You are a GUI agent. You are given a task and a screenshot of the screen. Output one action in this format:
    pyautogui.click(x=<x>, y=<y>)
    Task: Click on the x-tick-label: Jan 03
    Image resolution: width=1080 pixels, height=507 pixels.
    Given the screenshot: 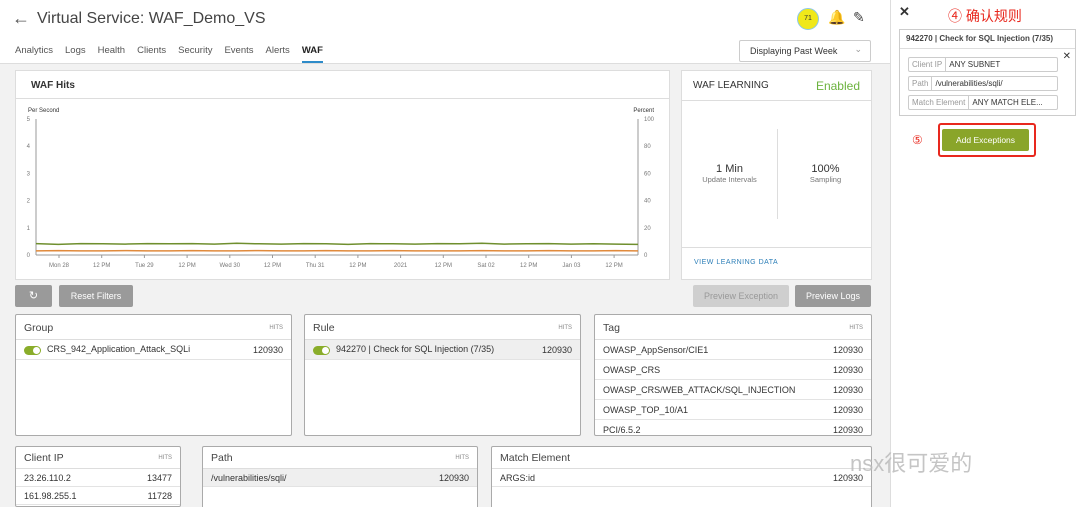 What is the action you would take?
    pyautogui.click(x=571, y=266)
    